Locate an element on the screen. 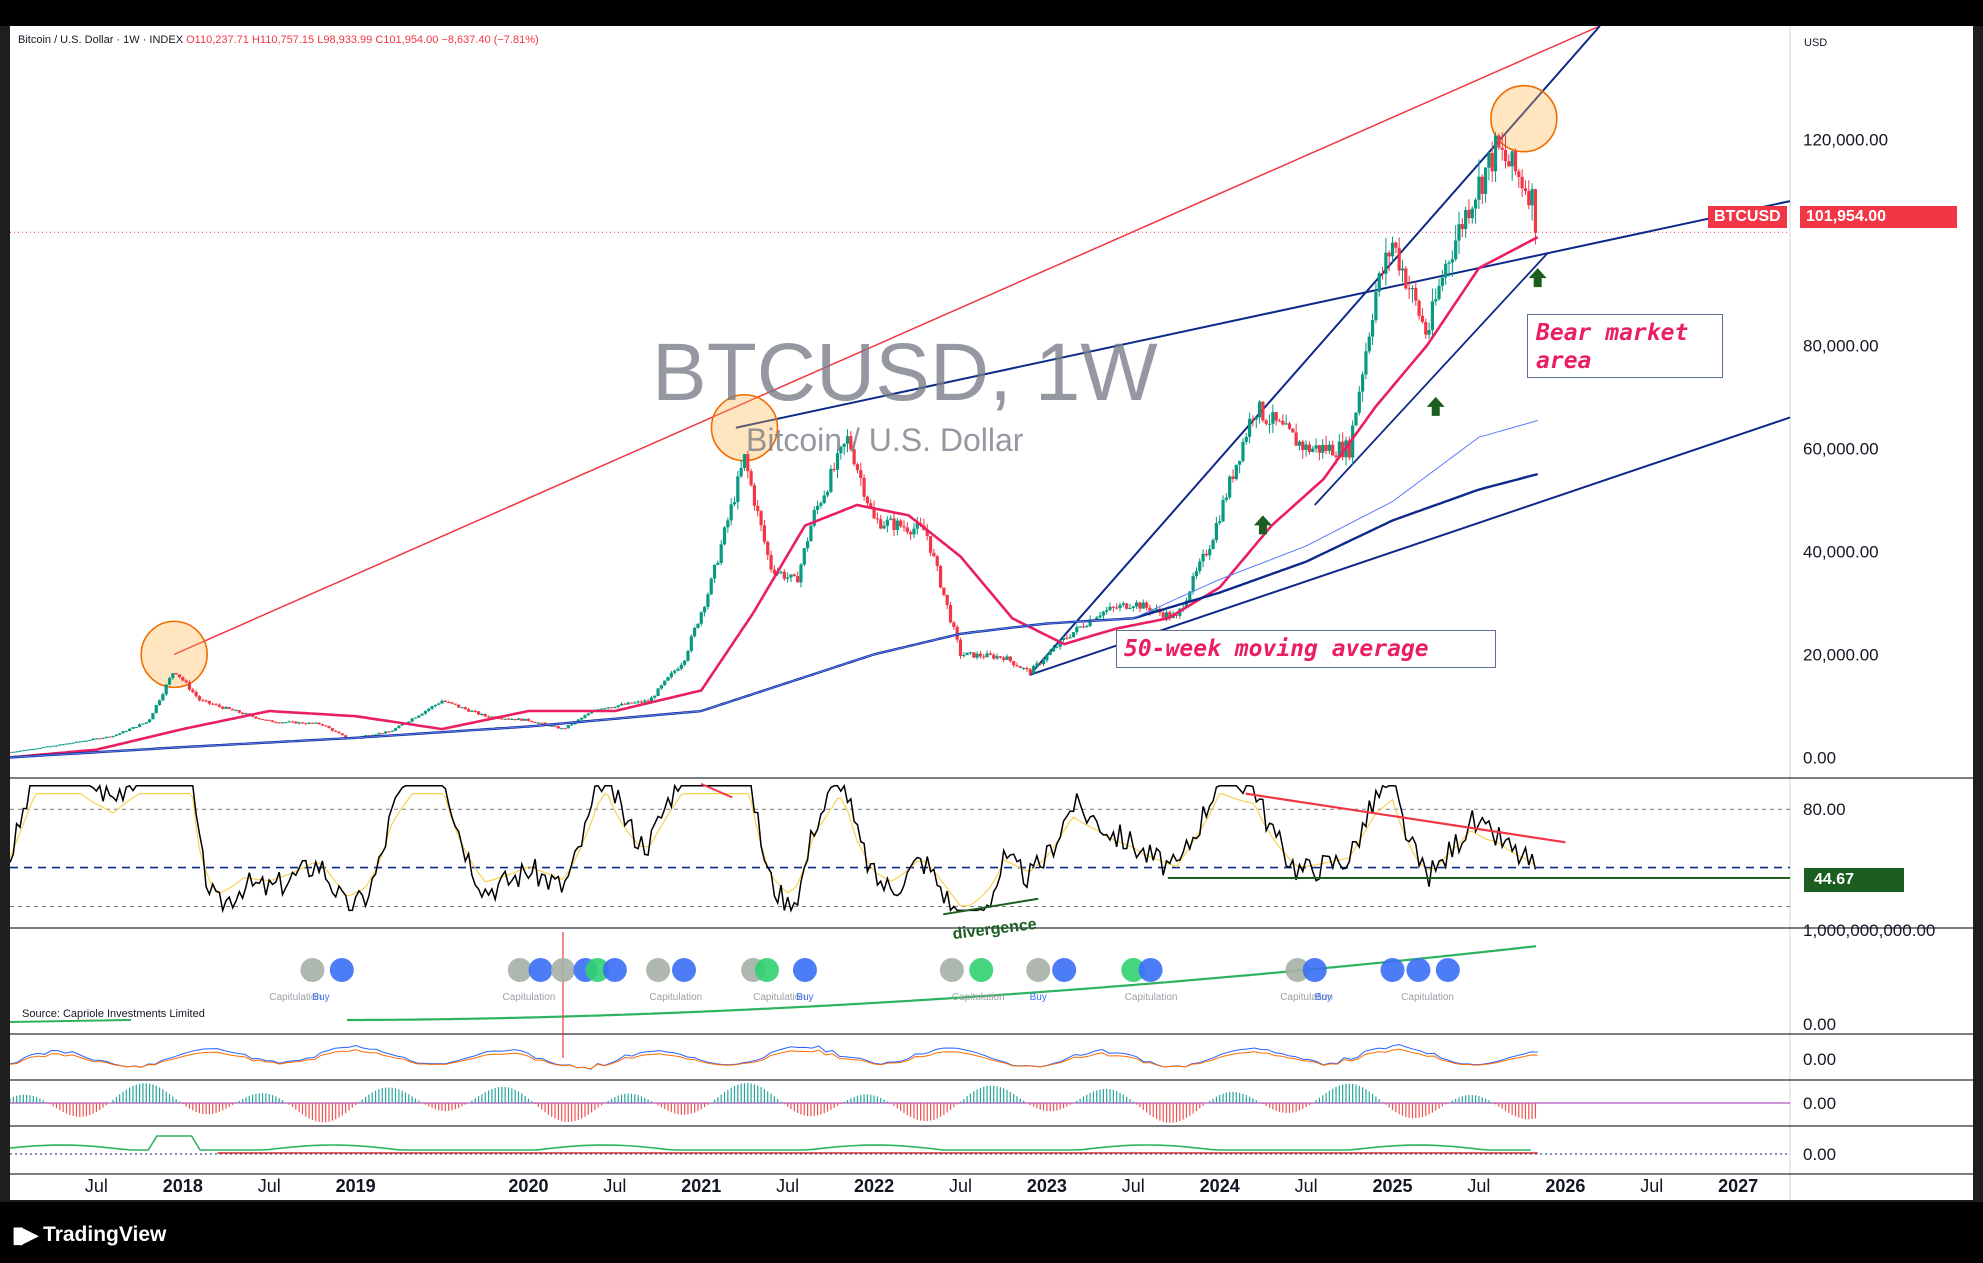  green-up-arrow-icon is located at coordinates (1435, 406).